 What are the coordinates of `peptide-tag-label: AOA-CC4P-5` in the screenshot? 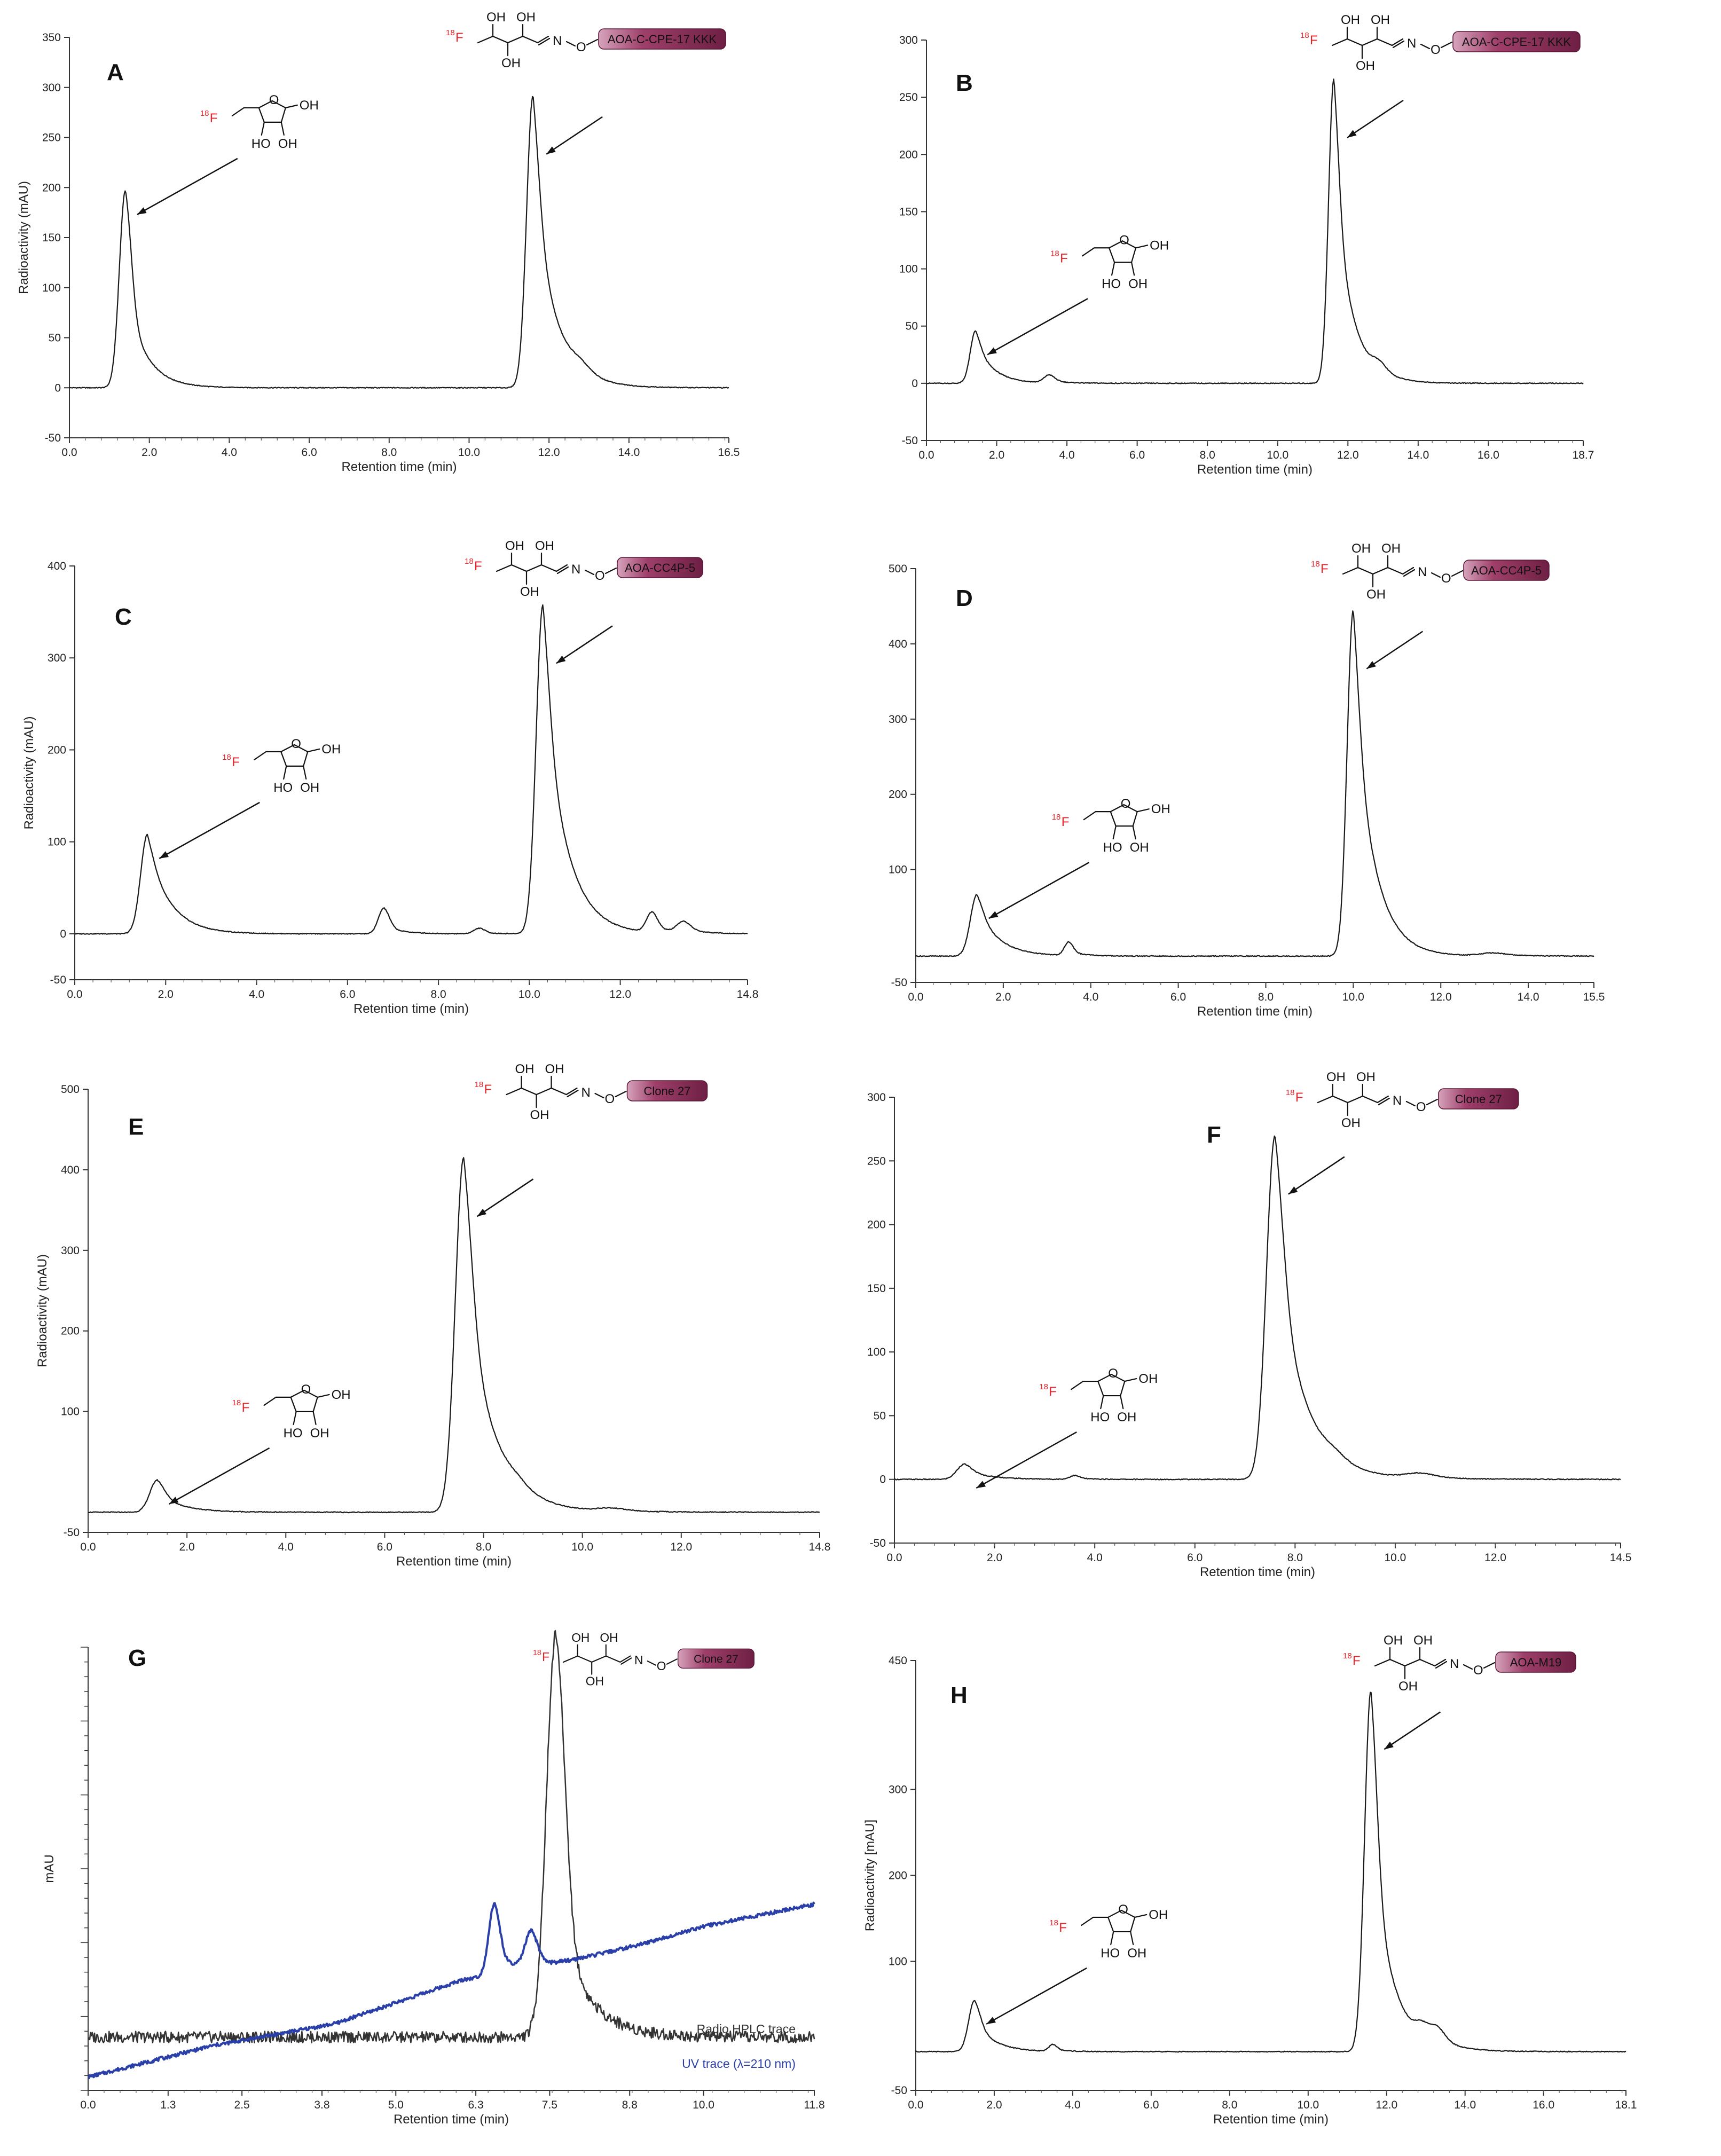 It's located at (1506, 570).